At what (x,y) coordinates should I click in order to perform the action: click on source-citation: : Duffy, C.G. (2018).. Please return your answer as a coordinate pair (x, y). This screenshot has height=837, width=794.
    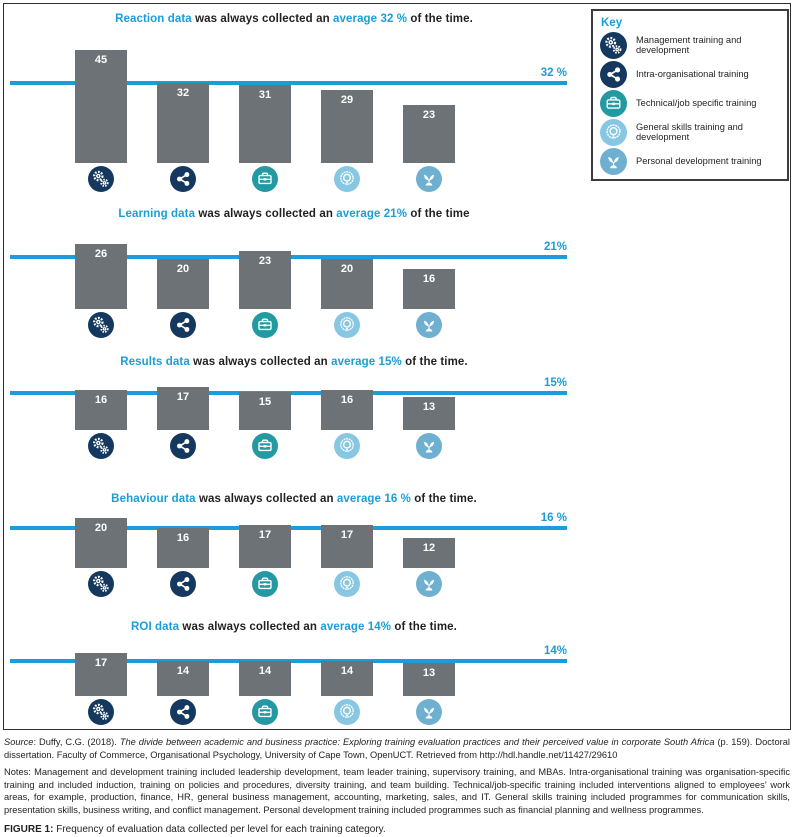
    Looking at the image, I should click on (76, 742).